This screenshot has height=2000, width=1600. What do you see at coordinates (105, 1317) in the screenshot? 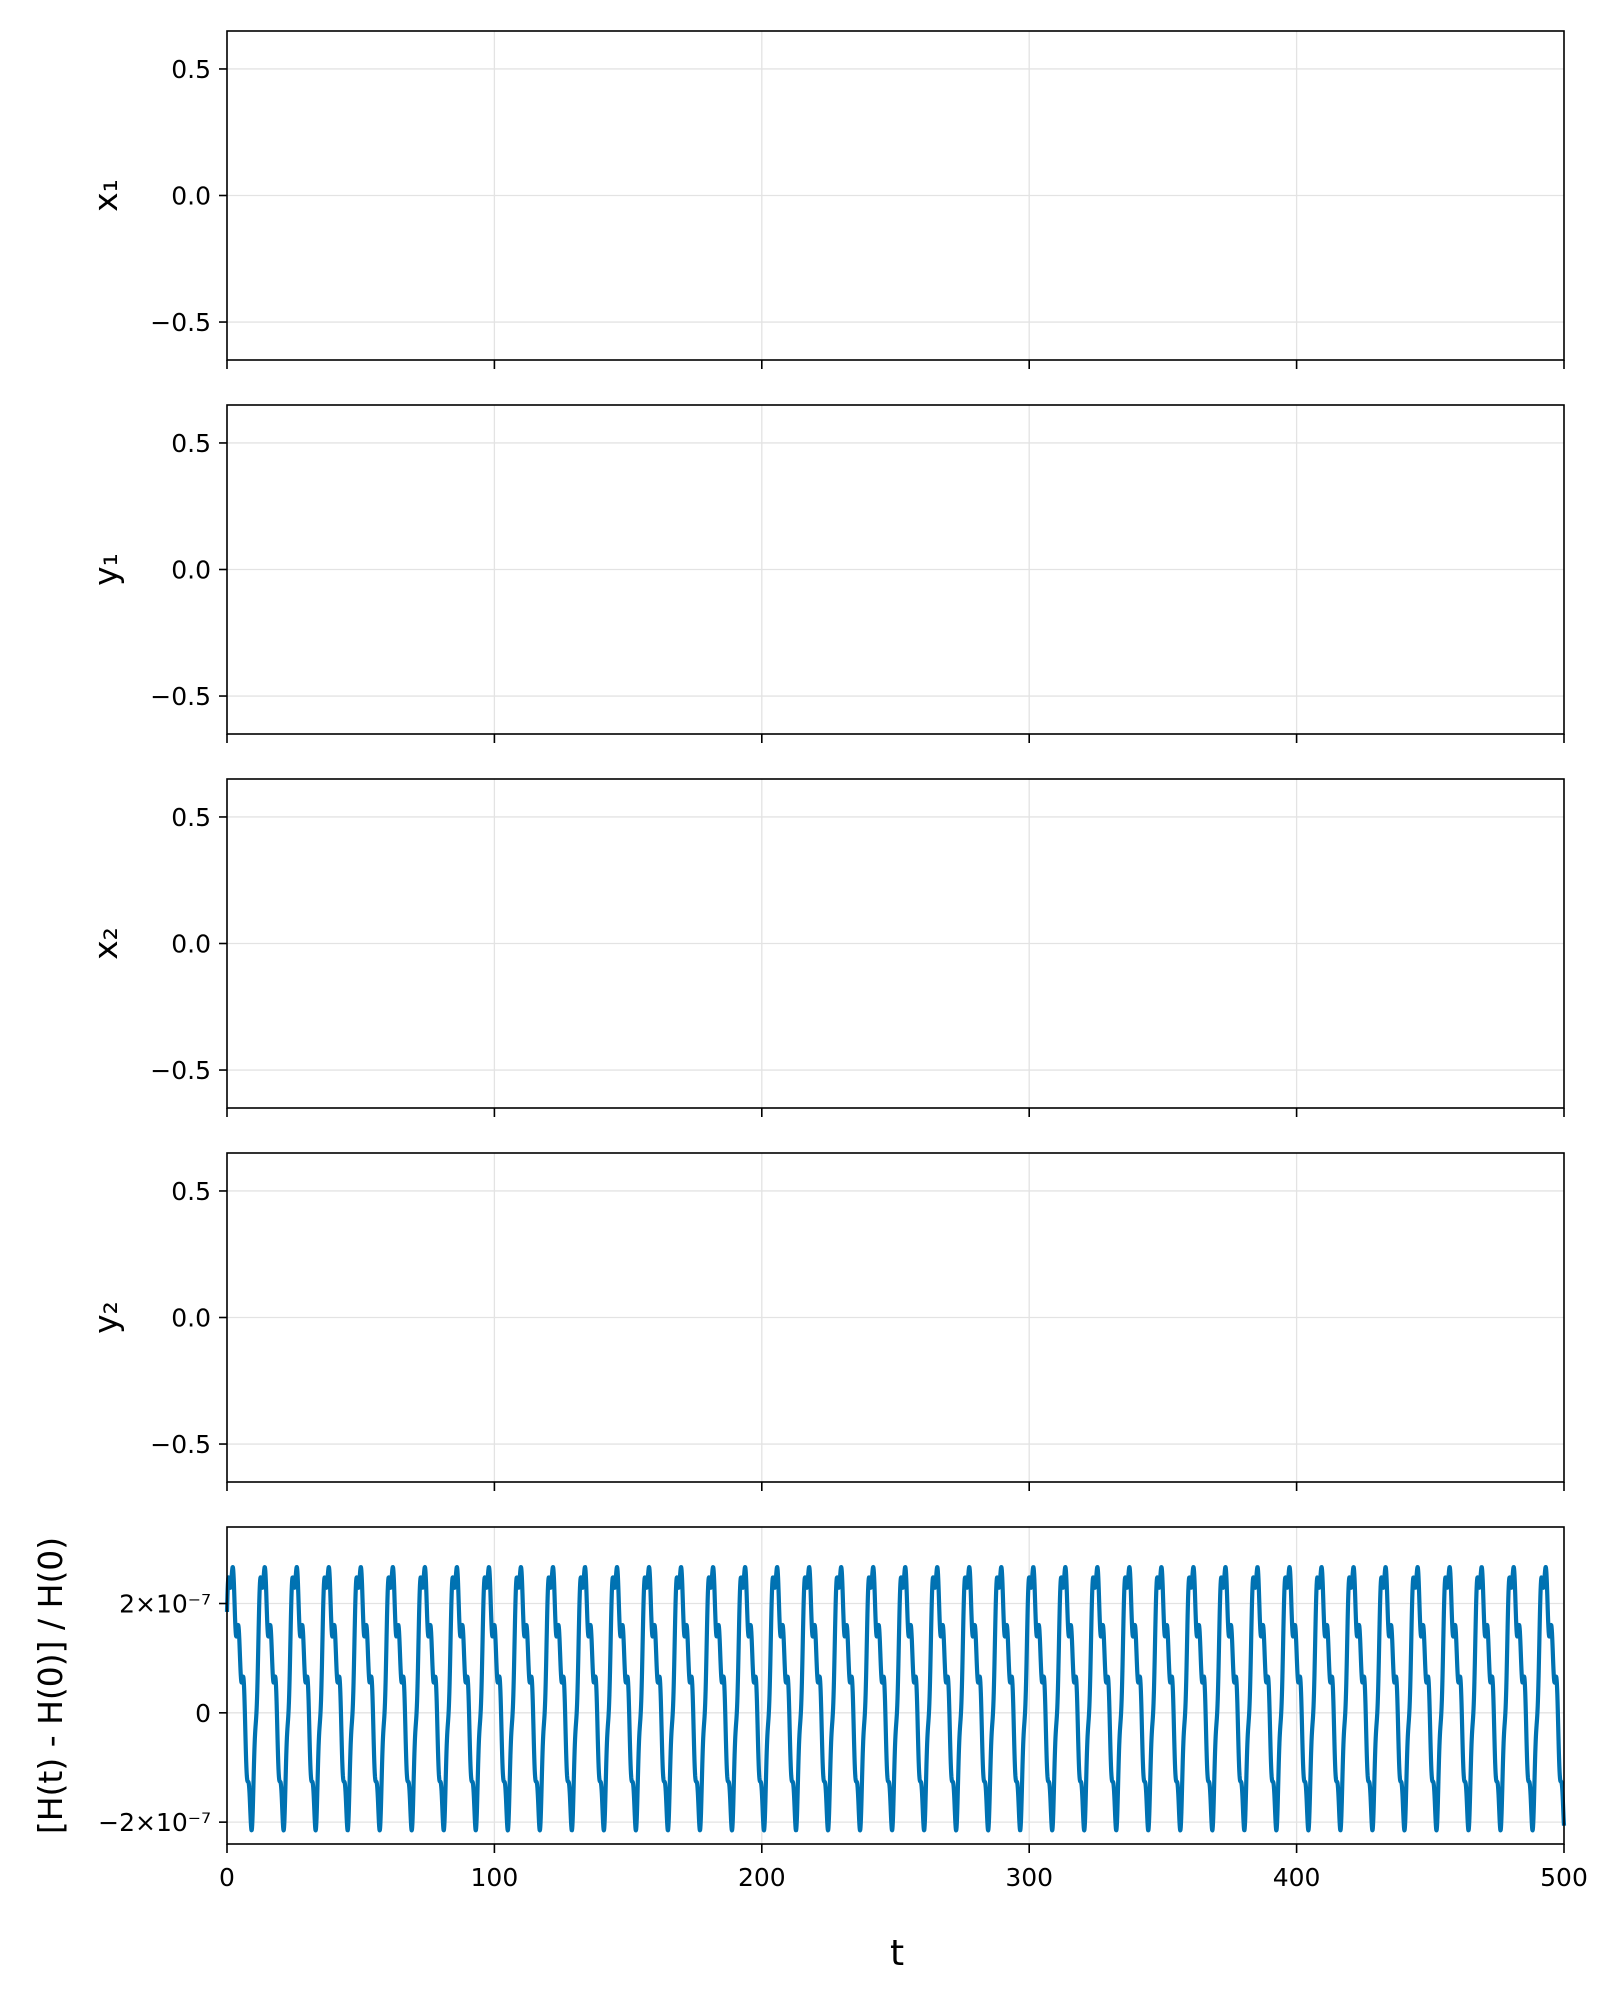
I see `y-axis-label: y₂` at bounding box center [105, 1317].